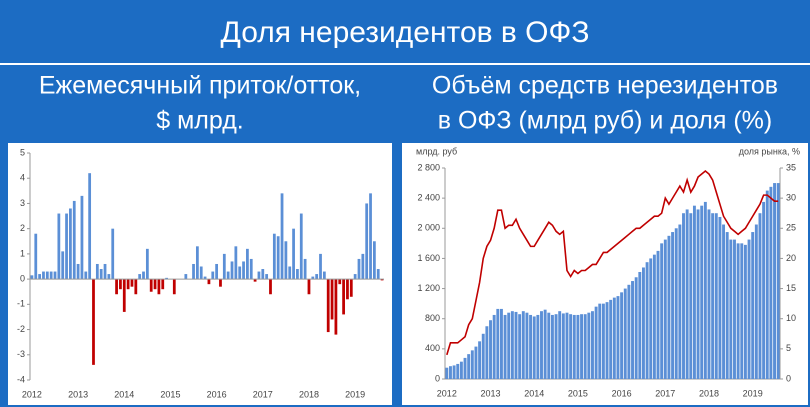 The image size is (810, 407). Describe the element at coordinates (791, 288) in the screenshot. I see `y2-tick-label: 15` at that location.